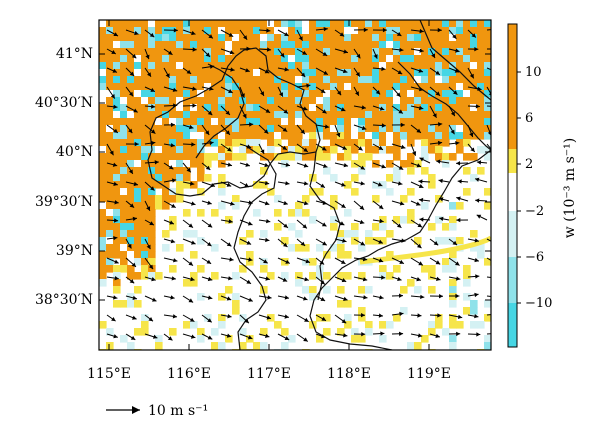 The height and width of the screenshot is (441, 600). What do you see at coordinates (425, 250) in the screenshot?
I see `upward-contour-band` at bounding box center [425, 250].